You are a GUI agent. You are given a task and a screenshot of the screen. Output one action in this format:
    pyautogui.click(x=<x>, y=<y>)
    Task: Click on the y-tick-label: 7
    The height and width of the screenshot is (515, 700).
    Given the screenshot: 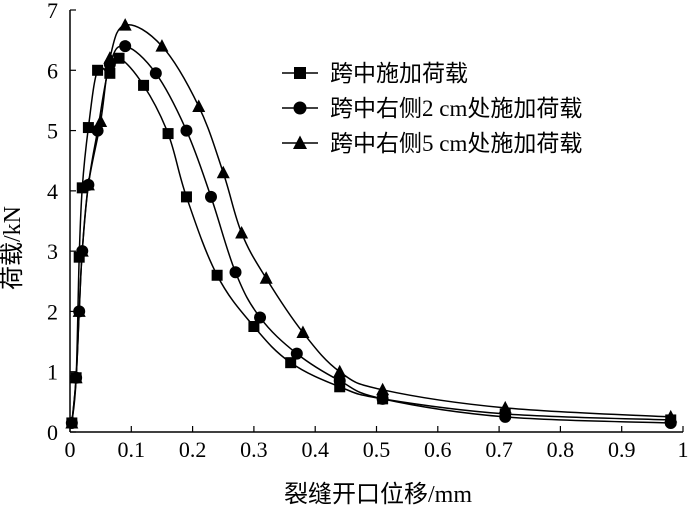 What is the action you would take?
    pyautogui.click(x=52, y=11)
    